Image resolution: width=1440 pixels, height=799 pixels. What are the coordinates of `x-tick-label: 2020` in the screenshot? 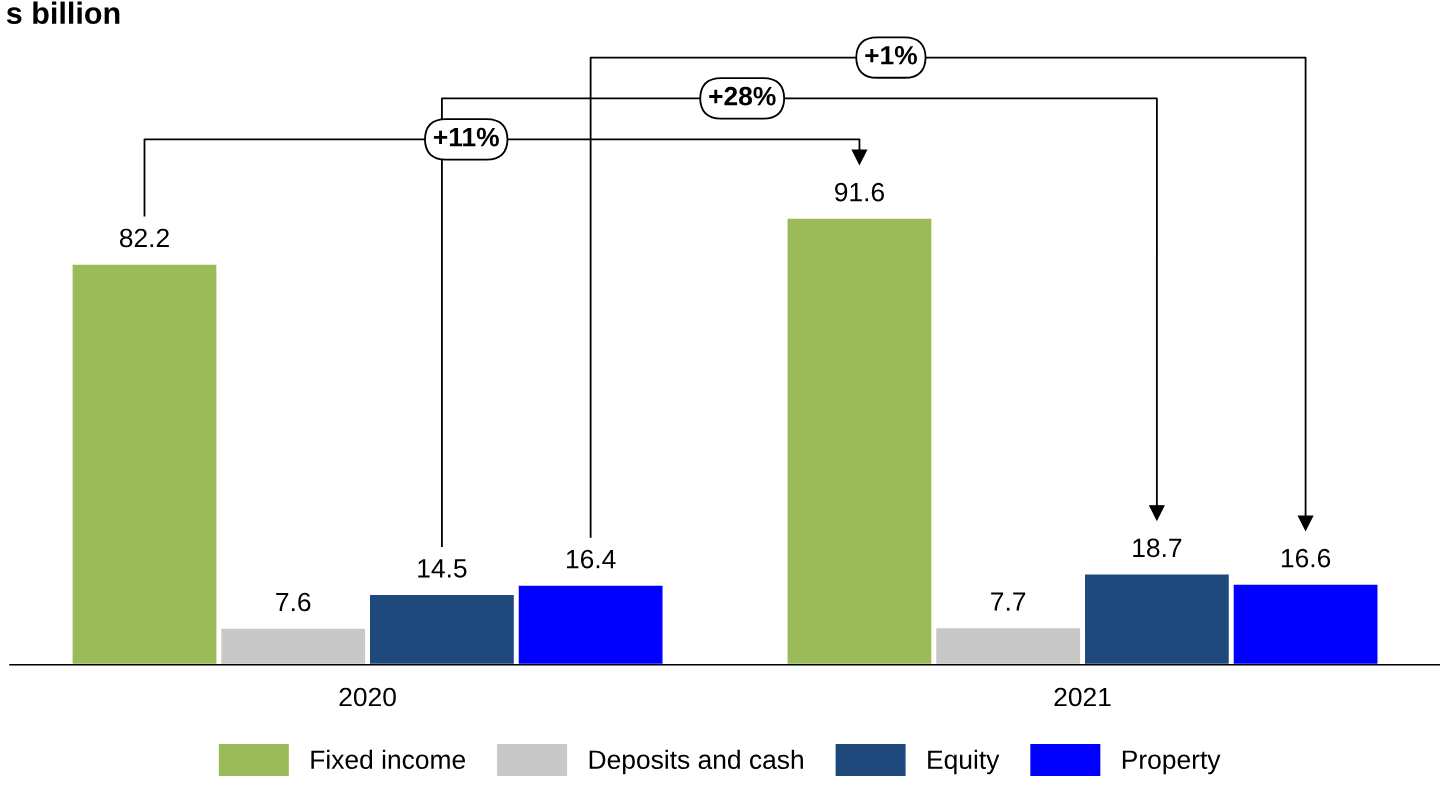 It's located at (367, 697).